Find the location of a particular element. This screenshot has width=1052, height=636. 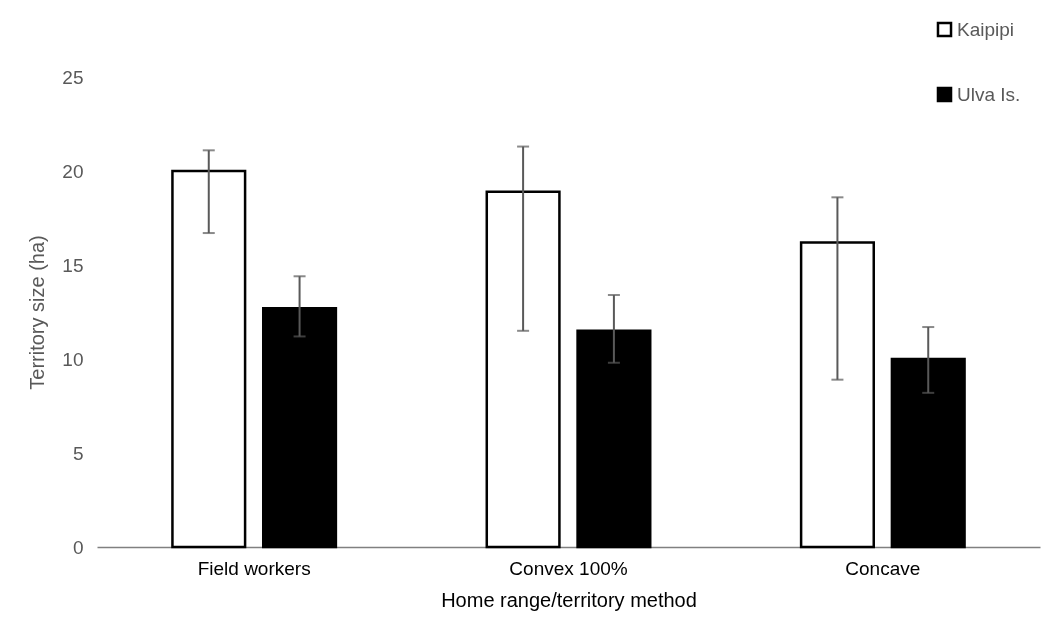

x-tick-label: Concave is located at coordinates (883, 568).